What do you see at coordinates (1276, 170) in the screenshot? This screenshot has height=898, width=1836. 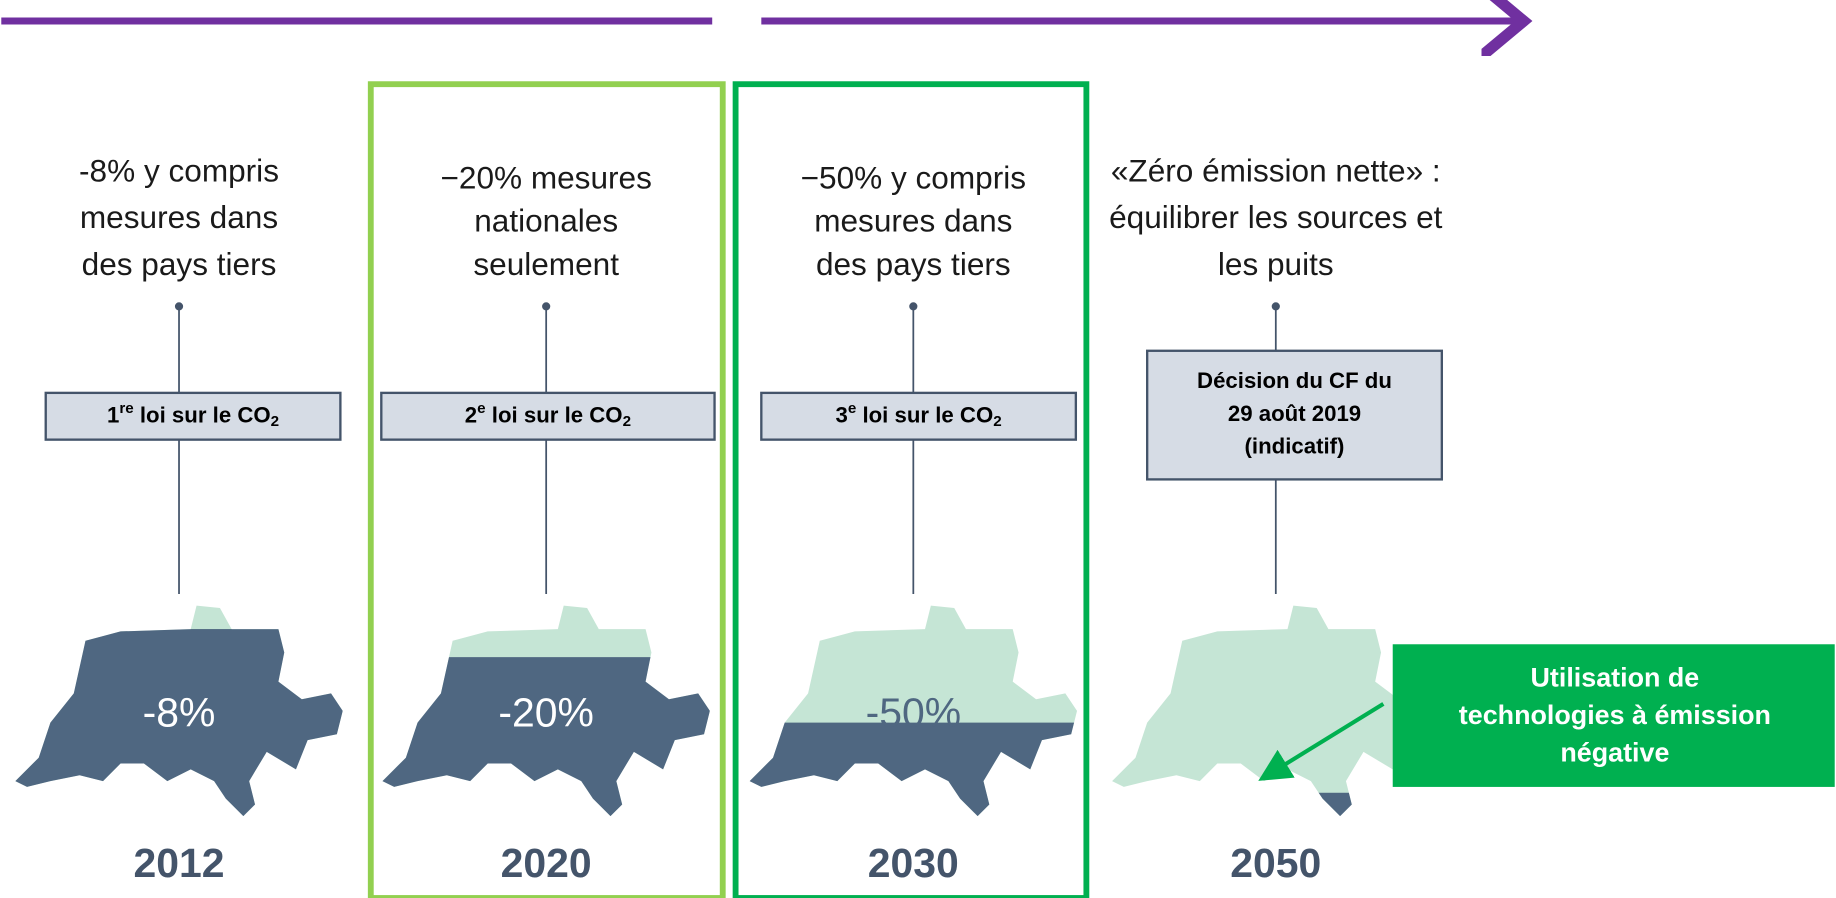 I see `description: «Zéro émission nette» :` at bounding box center [1276, 170].